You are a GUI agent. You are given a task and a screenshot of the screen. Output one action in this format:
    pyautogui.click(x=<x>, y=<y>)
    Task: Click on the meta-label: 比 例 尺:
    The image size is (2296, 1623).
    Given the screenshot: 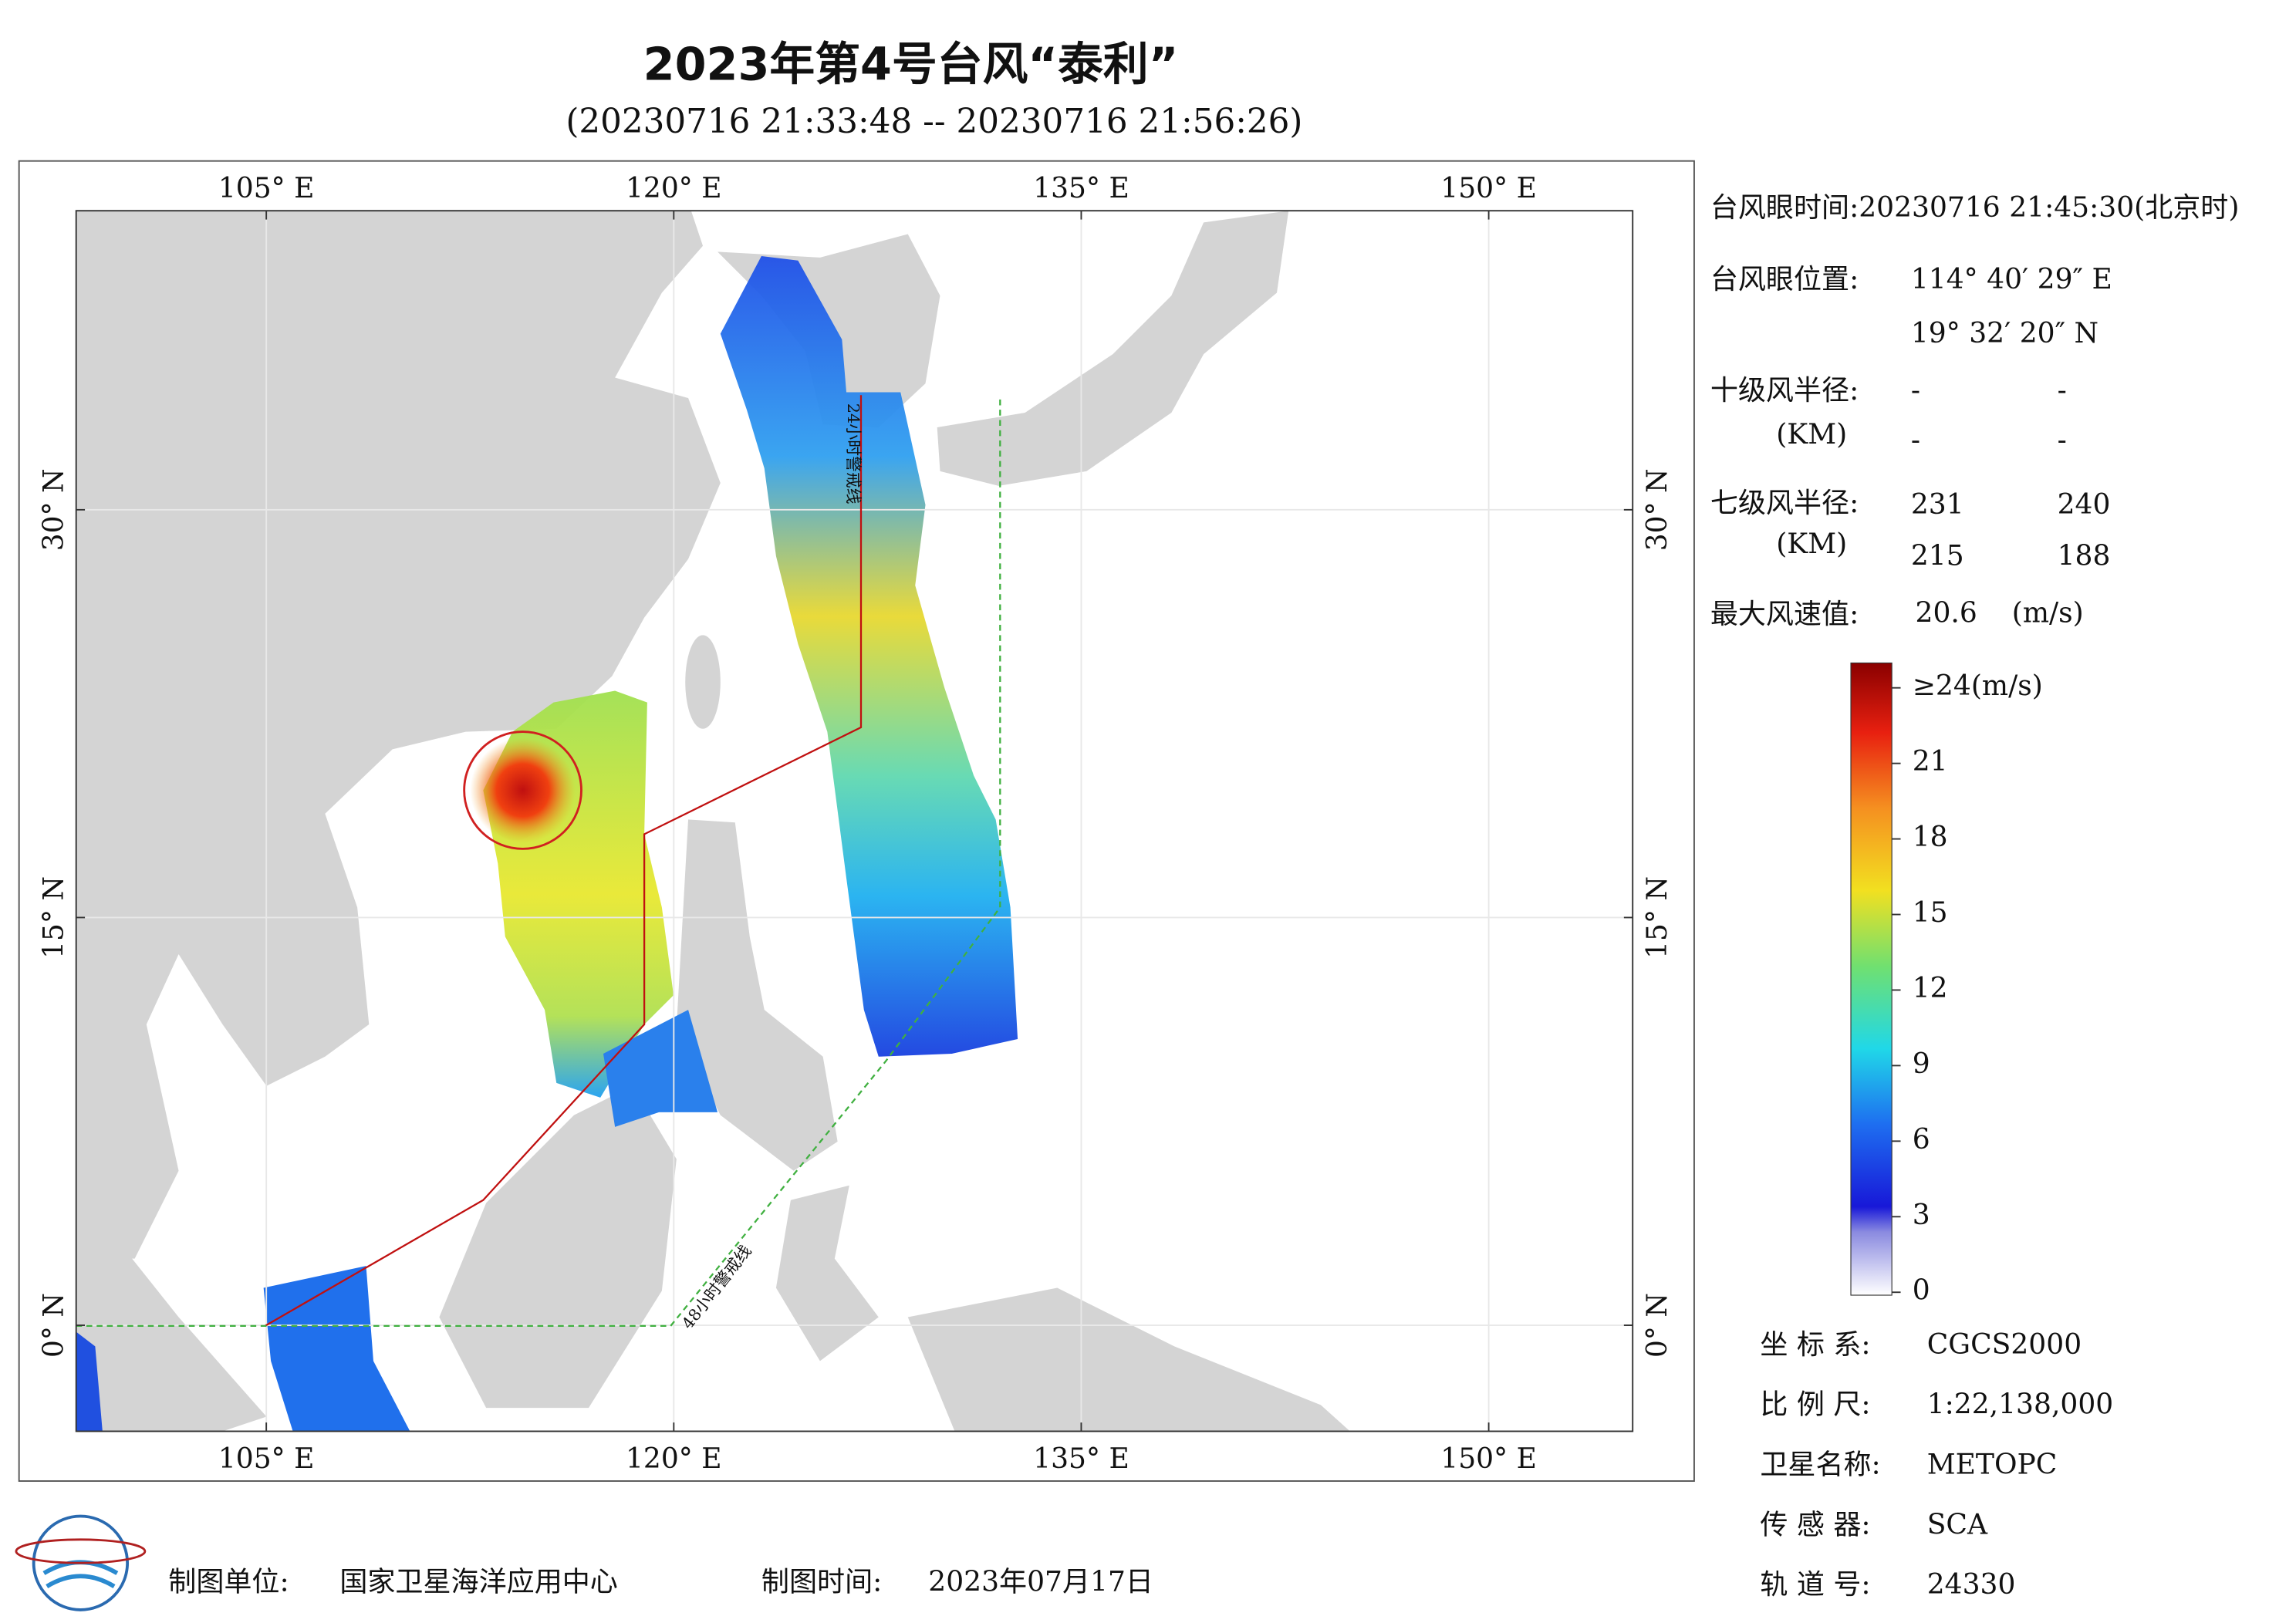 What is the action you would take?
    pyautogui.click(x=1815, y=1404)
    